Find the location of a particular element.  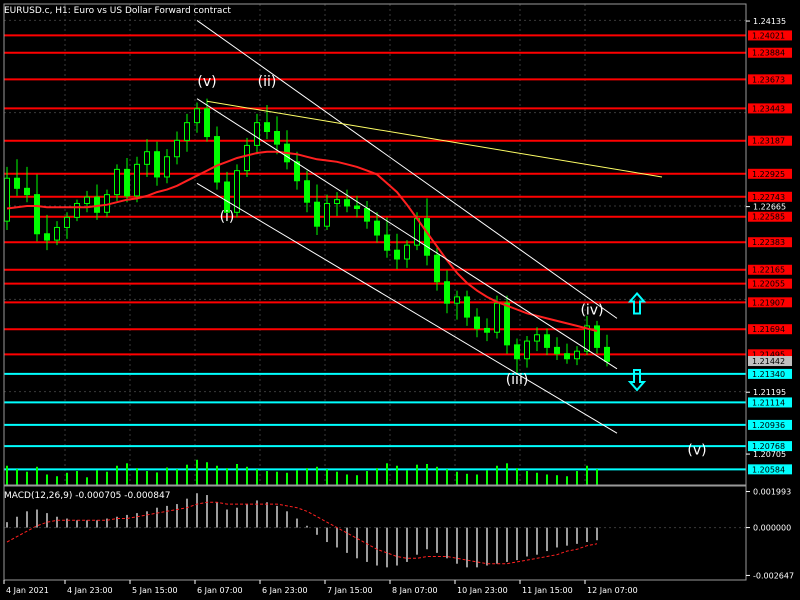

wave-label: (iv) is located at coordinates (591, 311).